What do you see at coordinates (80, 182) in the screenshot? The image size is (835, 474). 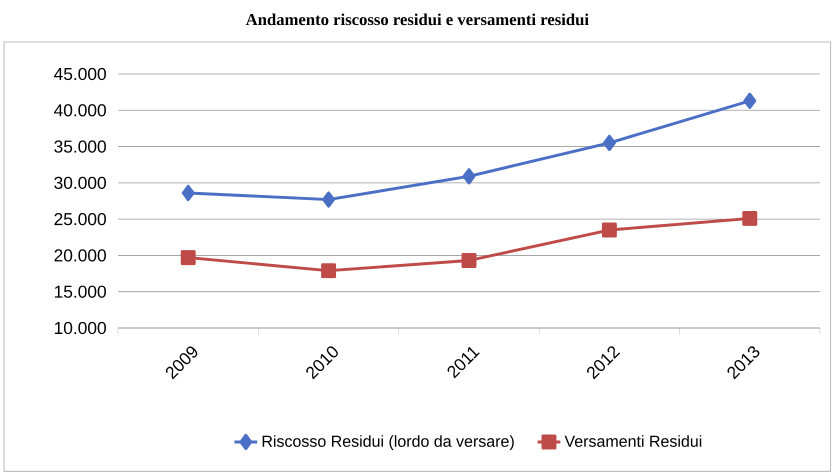 I see `y-tick-label: 30.000` at bounding box center [80, 182].